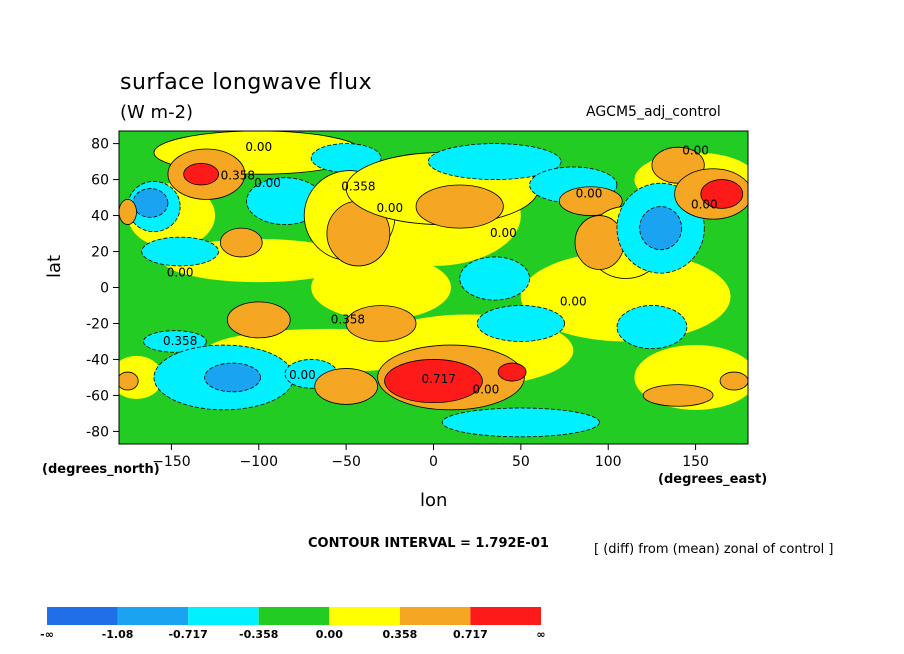 The image size is (904, 654). Describe the element at coordinates (47, 634) in the screenshot. I see `colorbar-label: -∞` at that location.